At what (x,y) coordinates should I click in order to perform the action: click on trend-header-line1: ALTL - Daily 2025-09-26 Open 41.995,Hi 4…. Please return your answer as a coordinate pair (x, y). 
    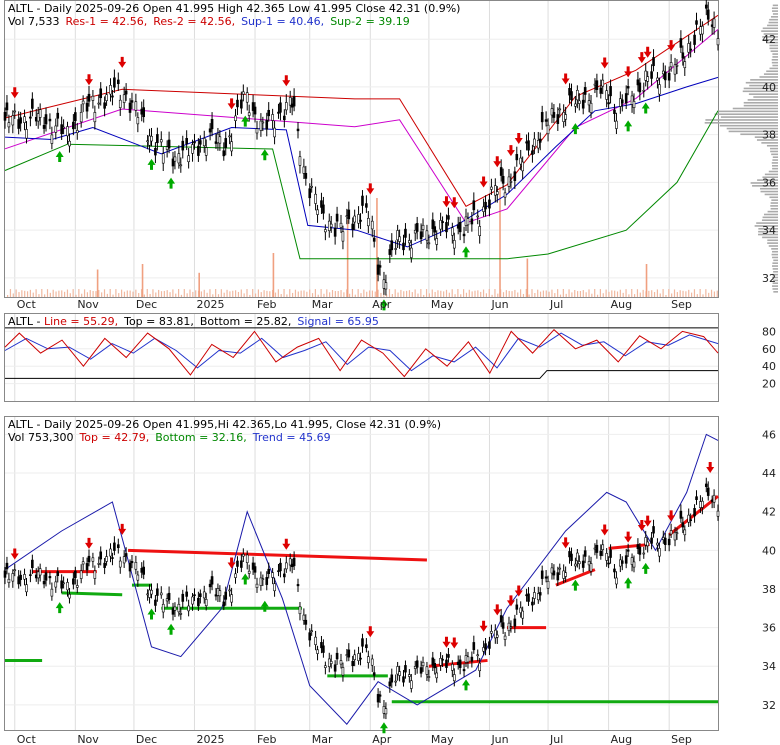
    Looking at the image, I should click on (224, 424).